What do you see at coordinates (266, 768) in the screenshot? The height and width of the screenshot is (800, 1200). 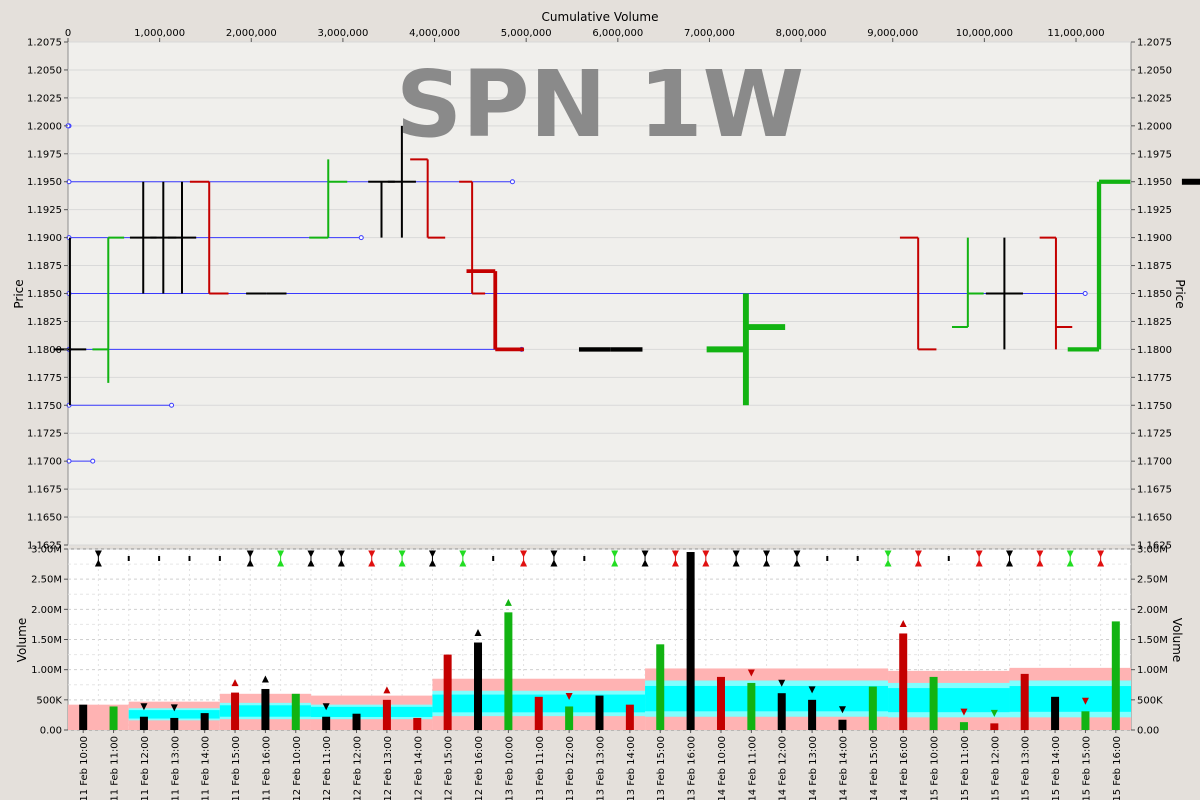 I see `time-tick-label: 11 Feb 16:00` at bounding box center [266, 768].